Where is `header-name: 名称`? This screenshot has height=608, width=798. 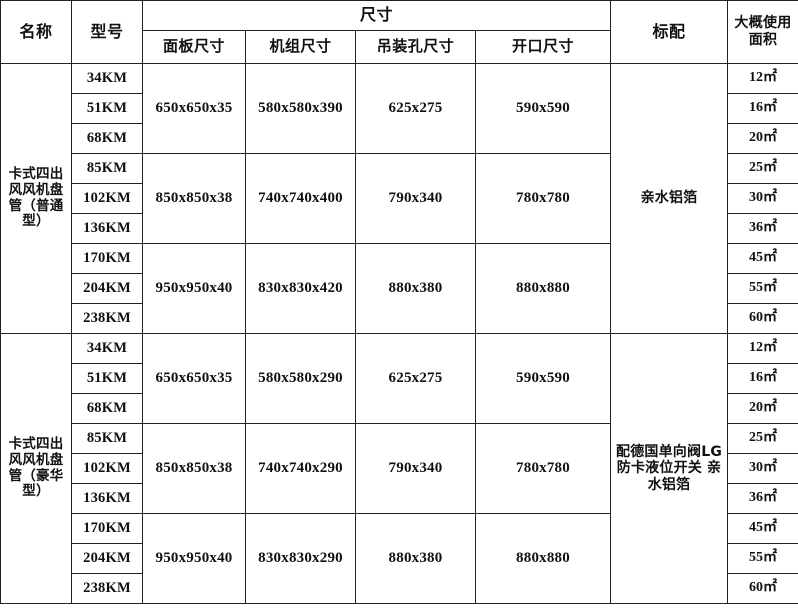
header-name: 名称 is located at coordinates (36, 32).